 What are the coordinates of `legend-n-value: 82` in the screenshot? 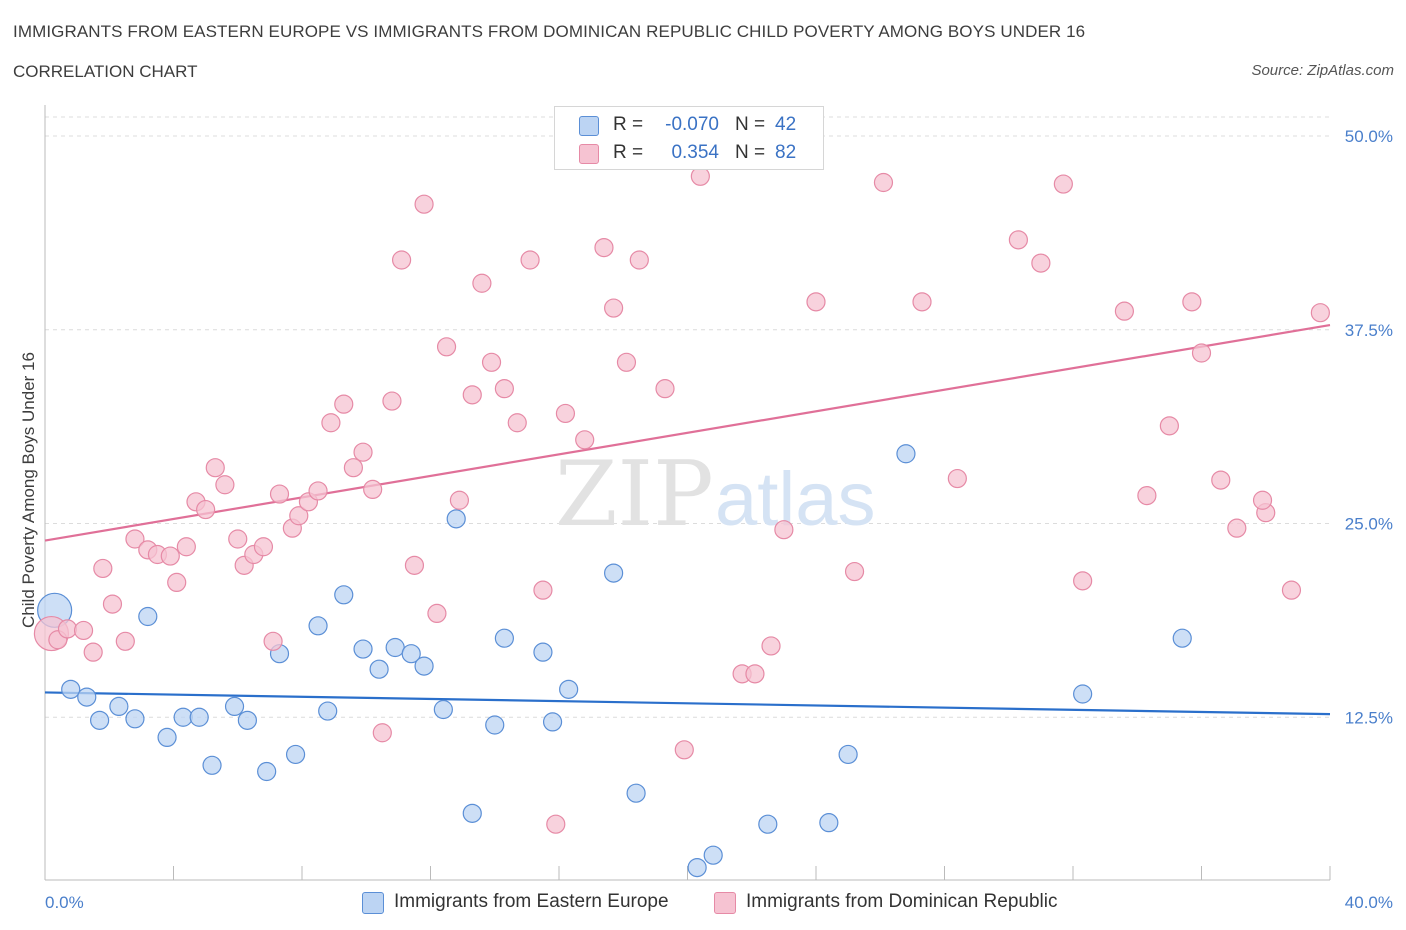 It's located at (786, 152).